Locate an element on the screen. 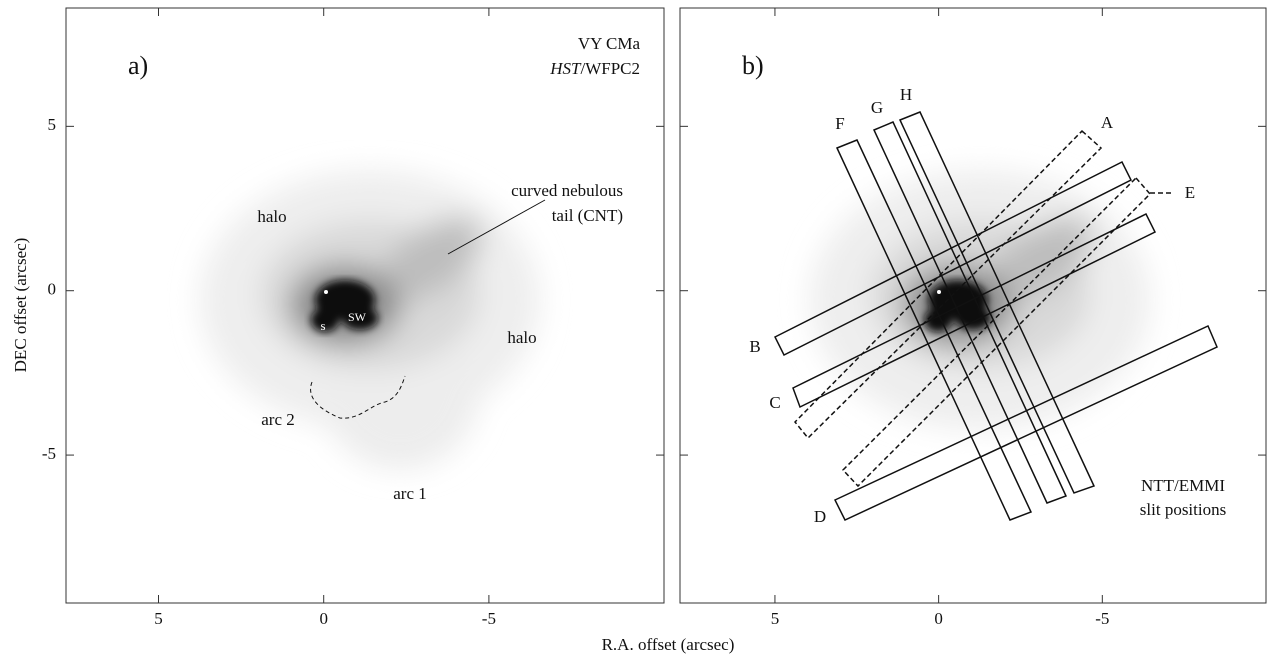 This screenshot has height=658, width=1268. slit-label: D is located at coordinates (820, 516).